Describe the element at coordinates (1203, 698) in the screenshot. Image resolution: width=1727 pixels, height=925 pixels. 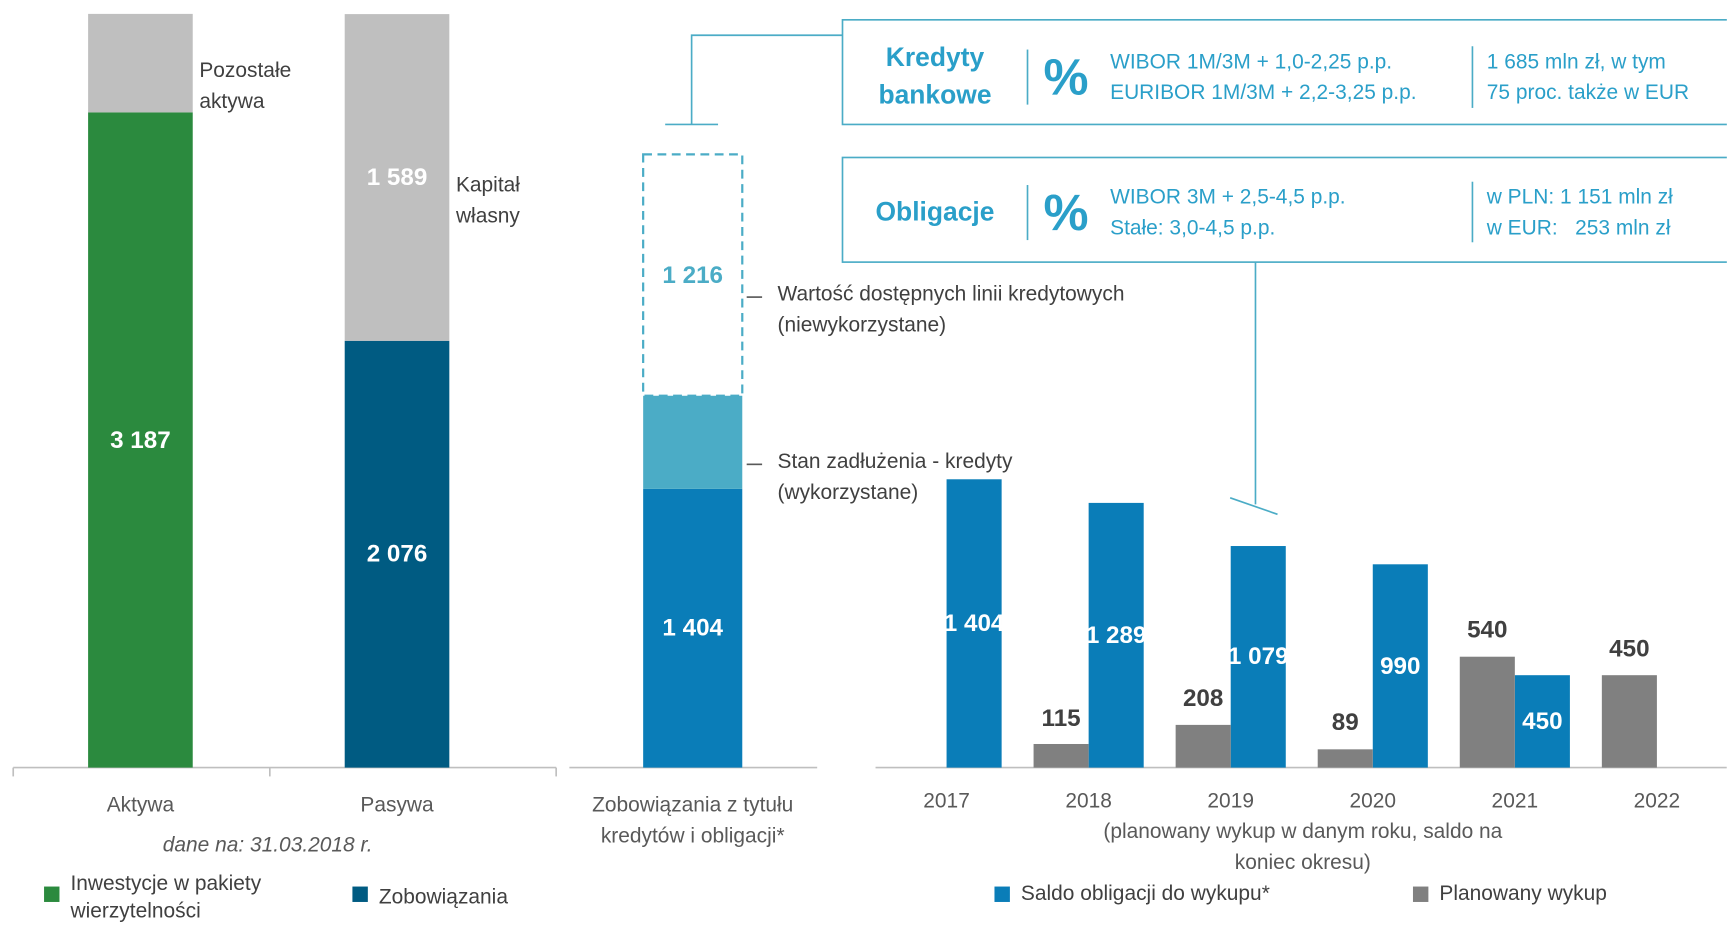
I see `value-label: 208` at that location.